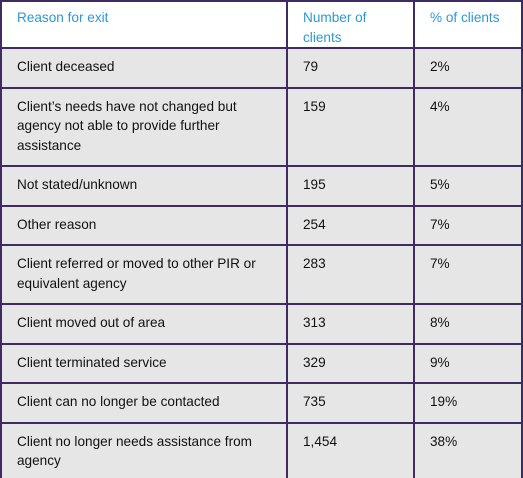  Describe the element at coordinates (144, 362) in the screenshot. I see `cell-reason: Client terminated service` at that location.